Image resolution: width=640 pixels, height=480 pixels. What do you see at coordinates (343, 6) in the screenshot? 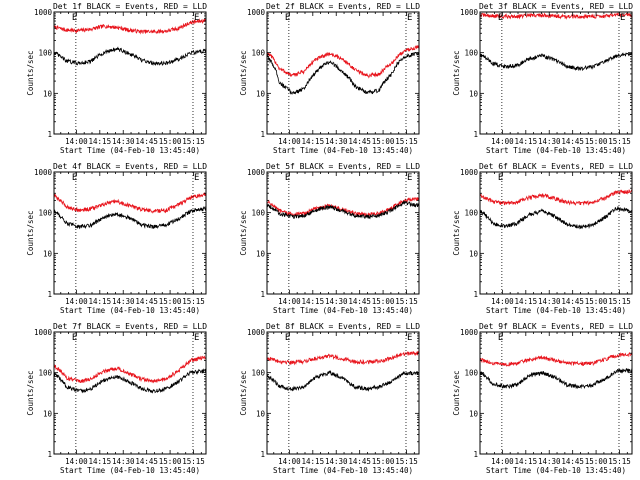
I see `panel-title: Det 2f BLACK = Events, RED = LLD` at bounding box center [343, 6].